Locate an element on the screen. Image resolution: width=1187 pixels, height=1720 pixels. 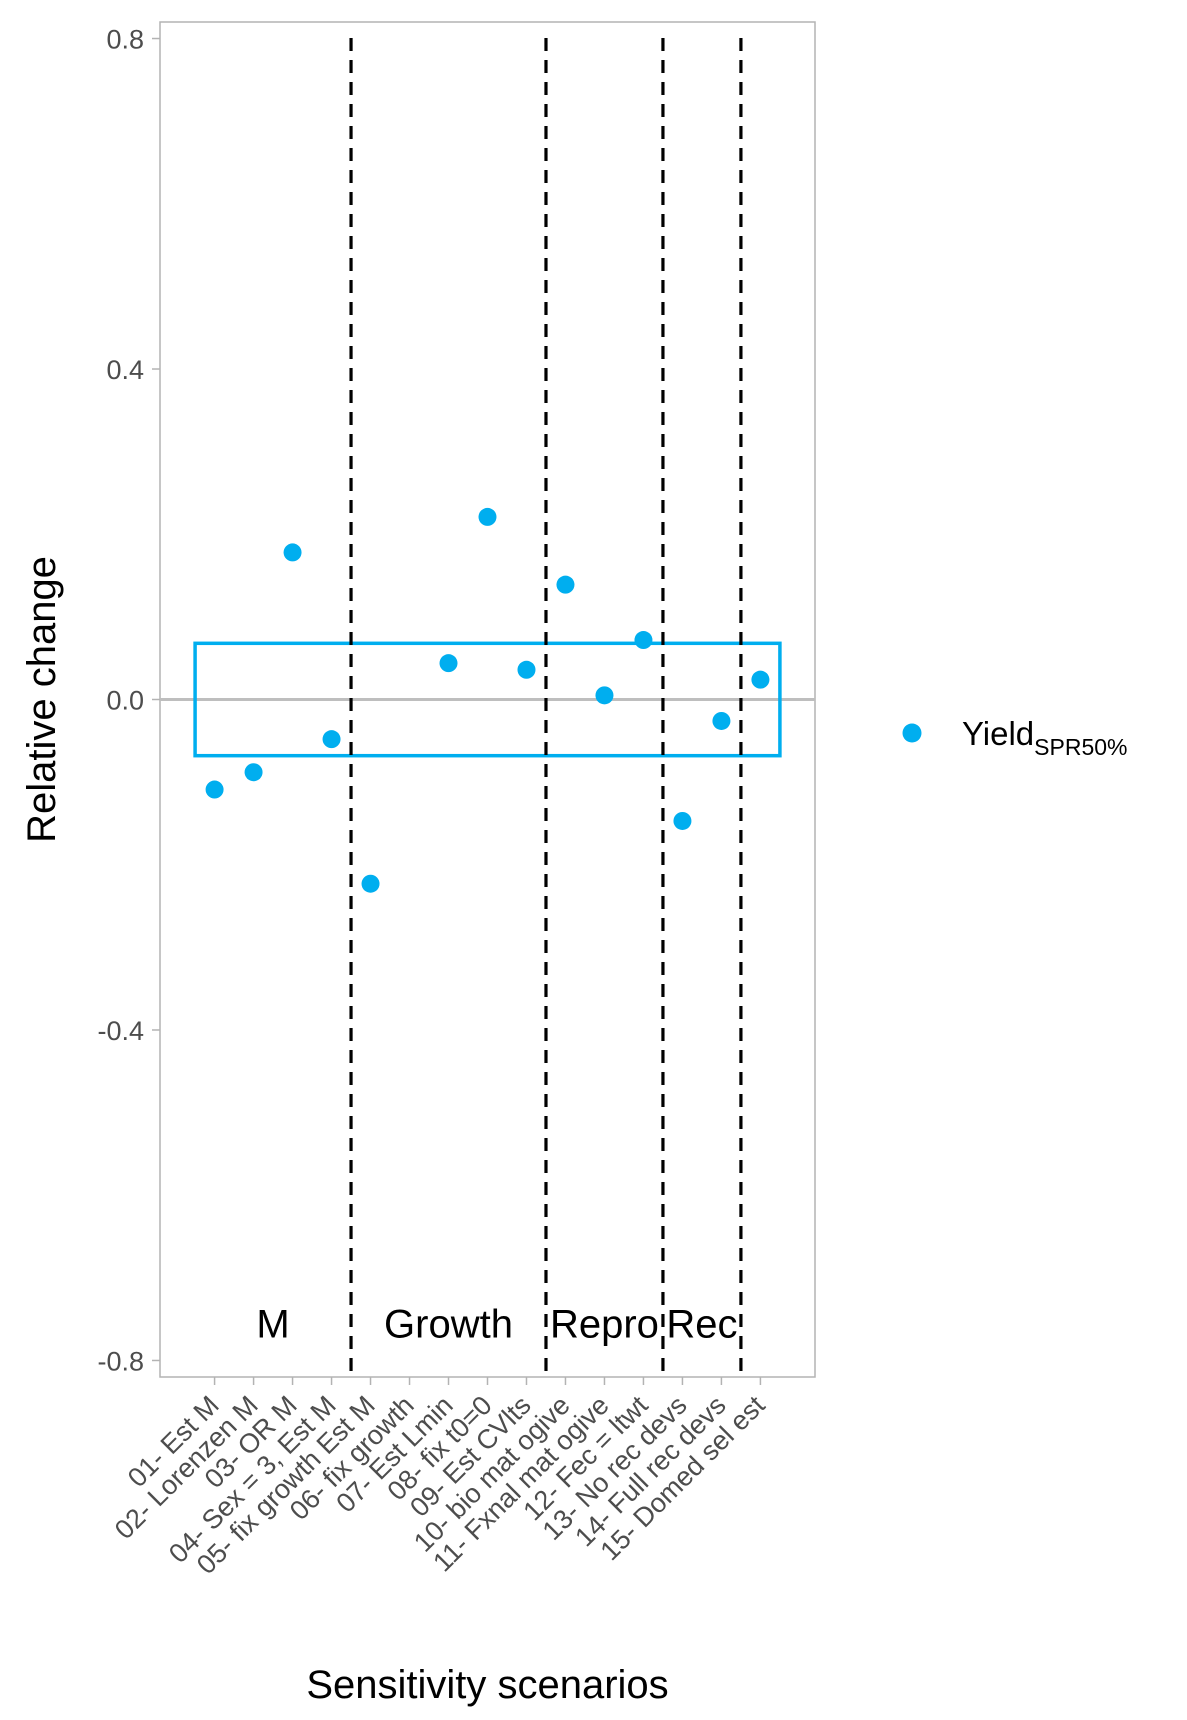
legend-label-subscript: SPR50% is located at coordinates (1080, 747).